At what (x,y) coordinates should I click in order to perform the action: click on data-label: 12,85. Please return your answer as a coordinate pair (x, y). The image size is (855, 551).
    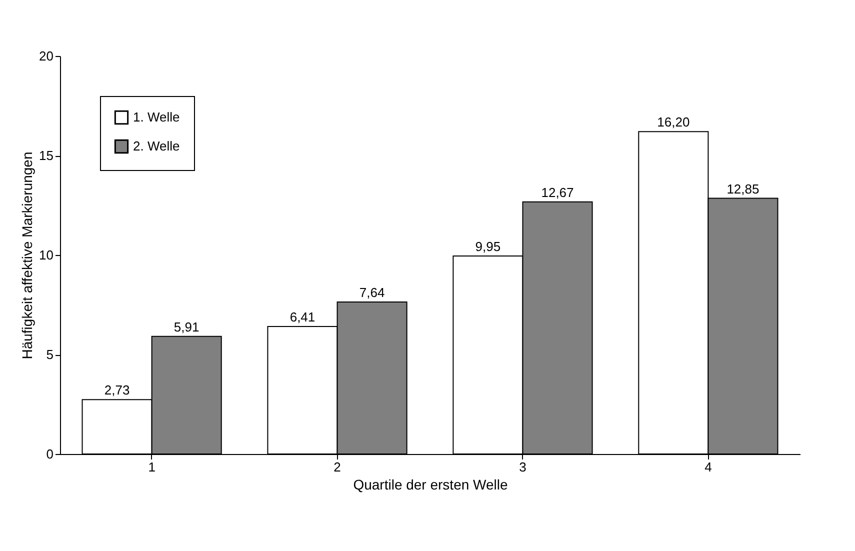
    Looking at the image, I should click on (743, 188).